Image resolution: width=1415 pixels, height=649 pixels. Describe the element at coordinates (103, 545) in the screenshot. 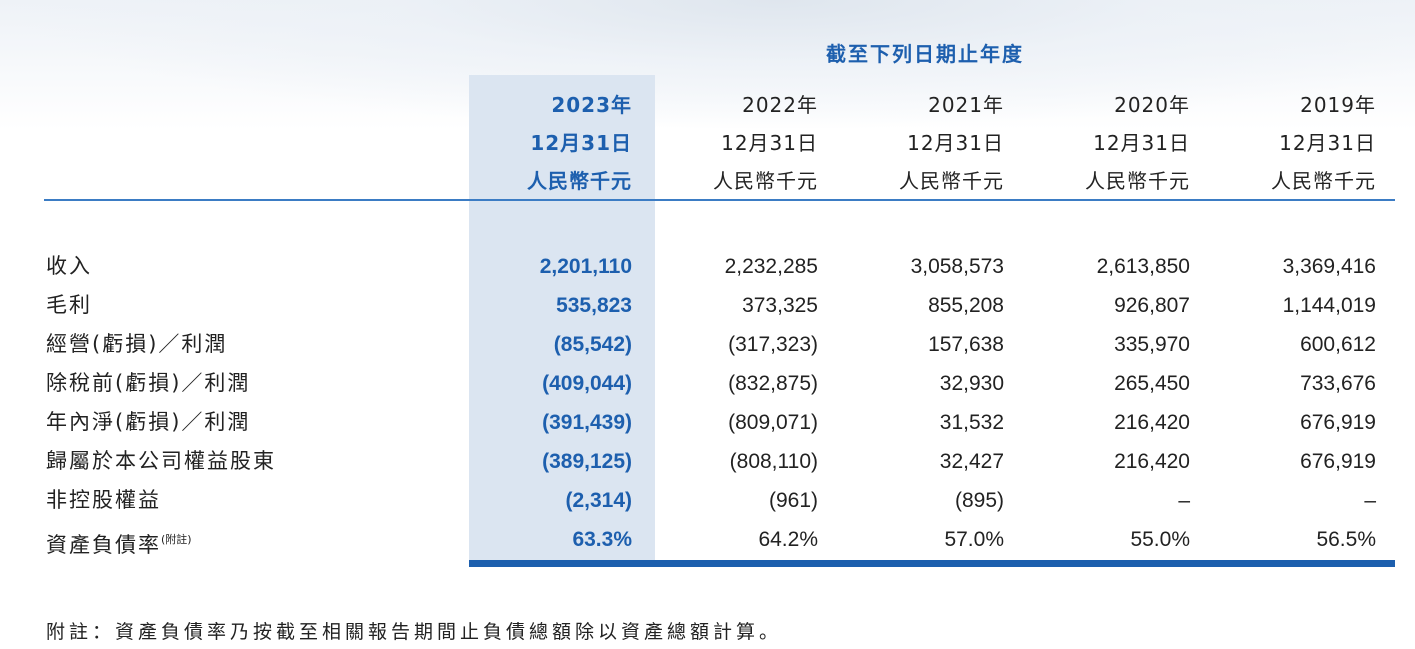

I see `row-label-text: 資產負債率` at that location.